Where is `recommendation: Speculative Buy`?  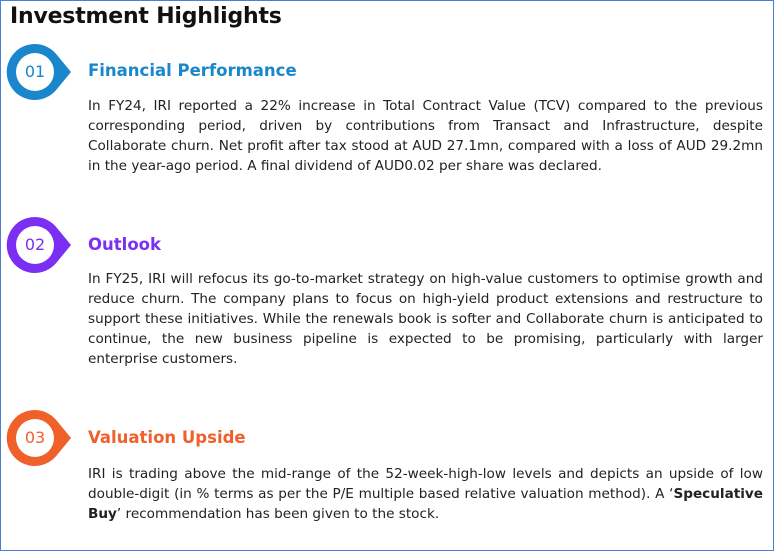 recommendation: Speculative Buy is located at coordinates (425, 504).